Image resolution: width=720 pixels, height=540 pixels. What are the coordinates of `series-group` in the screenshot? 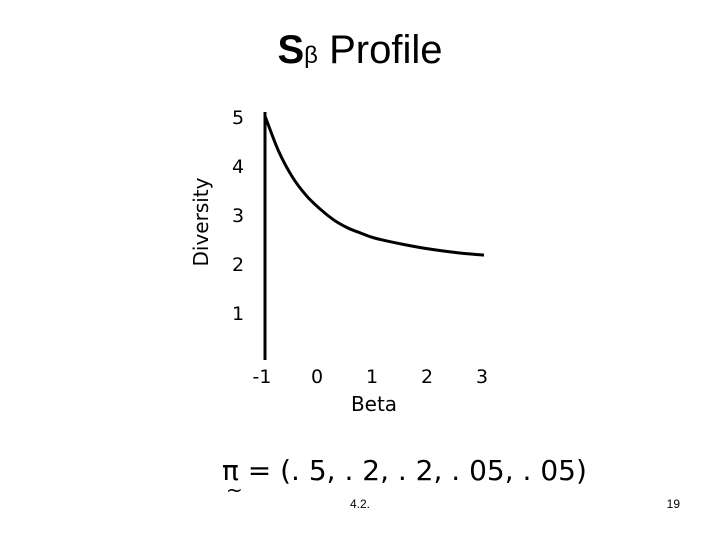 It's located at (374, 186).